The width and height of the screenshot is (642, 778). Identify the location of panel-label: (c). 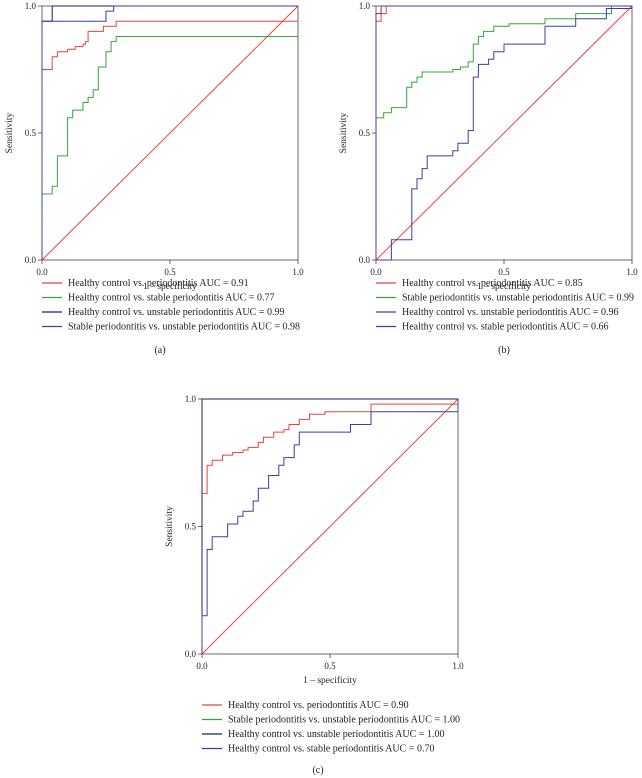
(317, 770).